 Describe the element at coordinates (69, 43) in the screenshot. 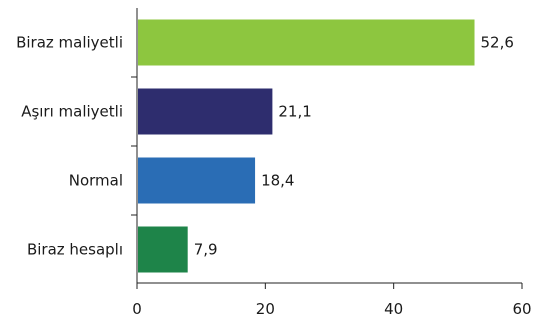

I see `category-label: Biraz maliyetli` at that location.